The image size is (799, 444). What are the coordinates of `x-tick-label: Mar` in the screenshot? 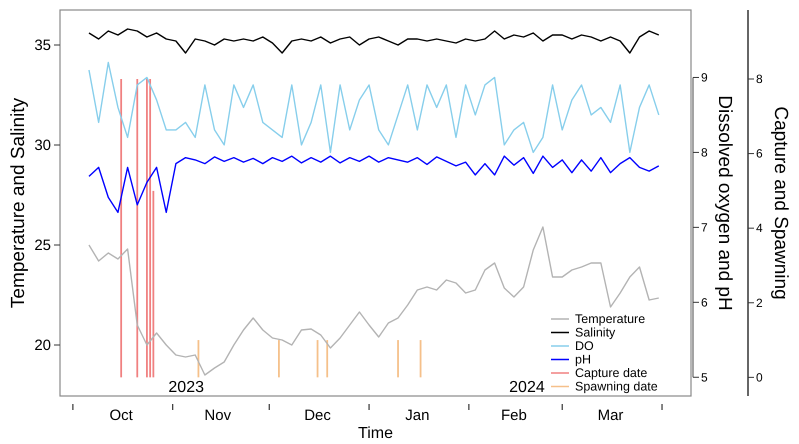 It's located at (611, 415).